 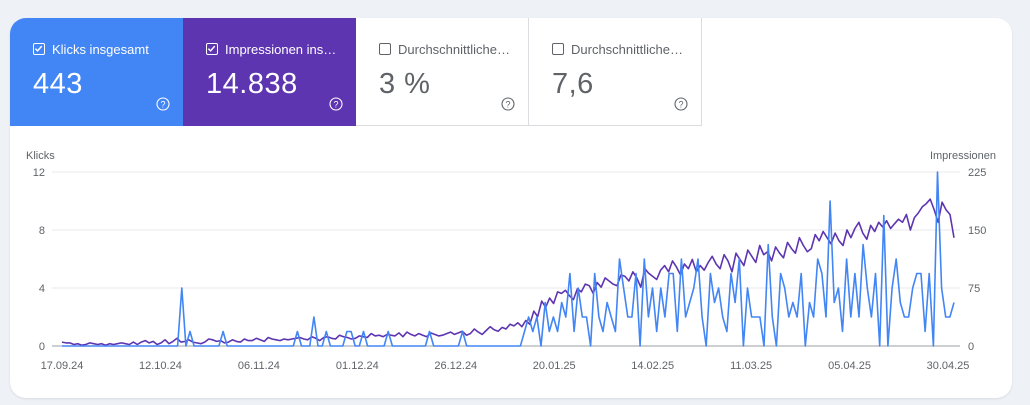 What do you see at coordinates (615, 72) in the screenshot?
I see `metric-tile-position: Durchschnittliche… 7,6 ?` at bounding box center [615, 72].